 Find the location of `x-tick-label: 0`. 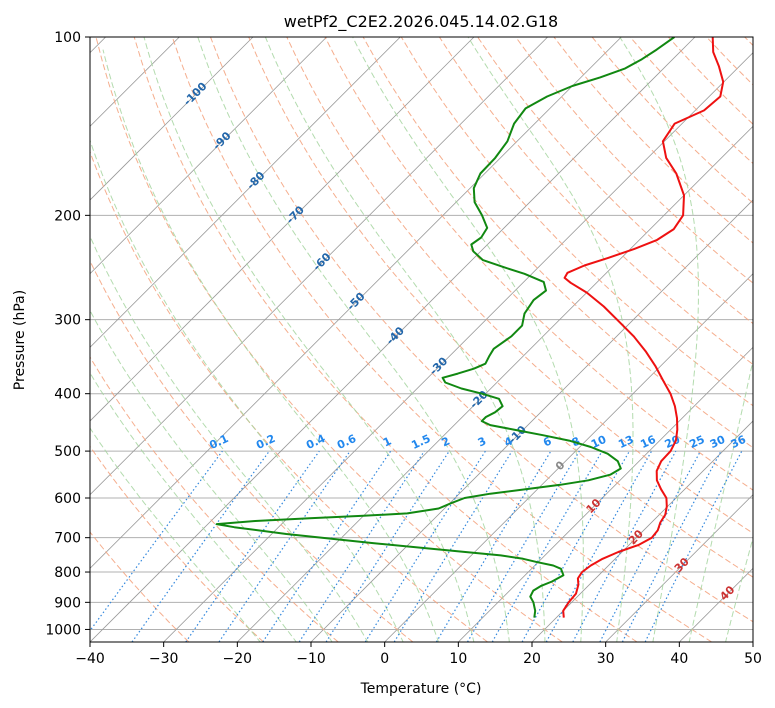

x-tick-label: 0 is located at coordinates (384, 659).